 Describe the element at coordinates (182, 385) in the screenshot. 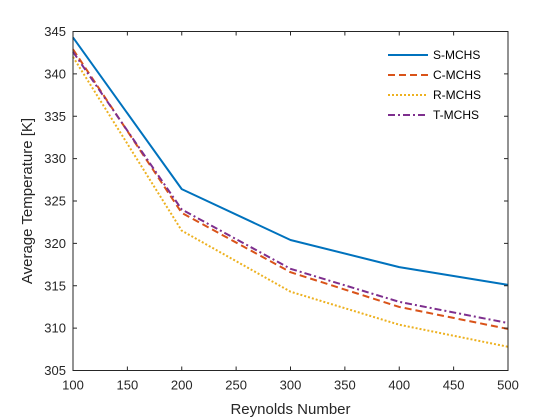

I see `x-tick-label: 200` at that location.